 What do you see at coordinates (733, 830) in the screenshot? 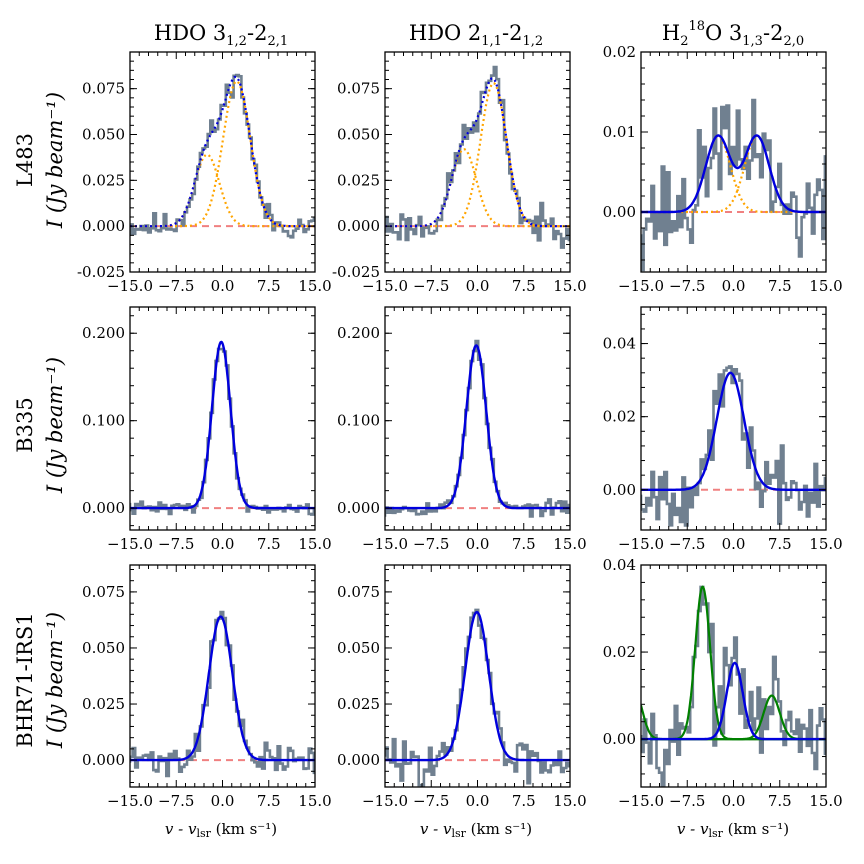
I see `xlabel-col-3: v - vlsr (km s⁻¹)` at bounding box center [733, 830].